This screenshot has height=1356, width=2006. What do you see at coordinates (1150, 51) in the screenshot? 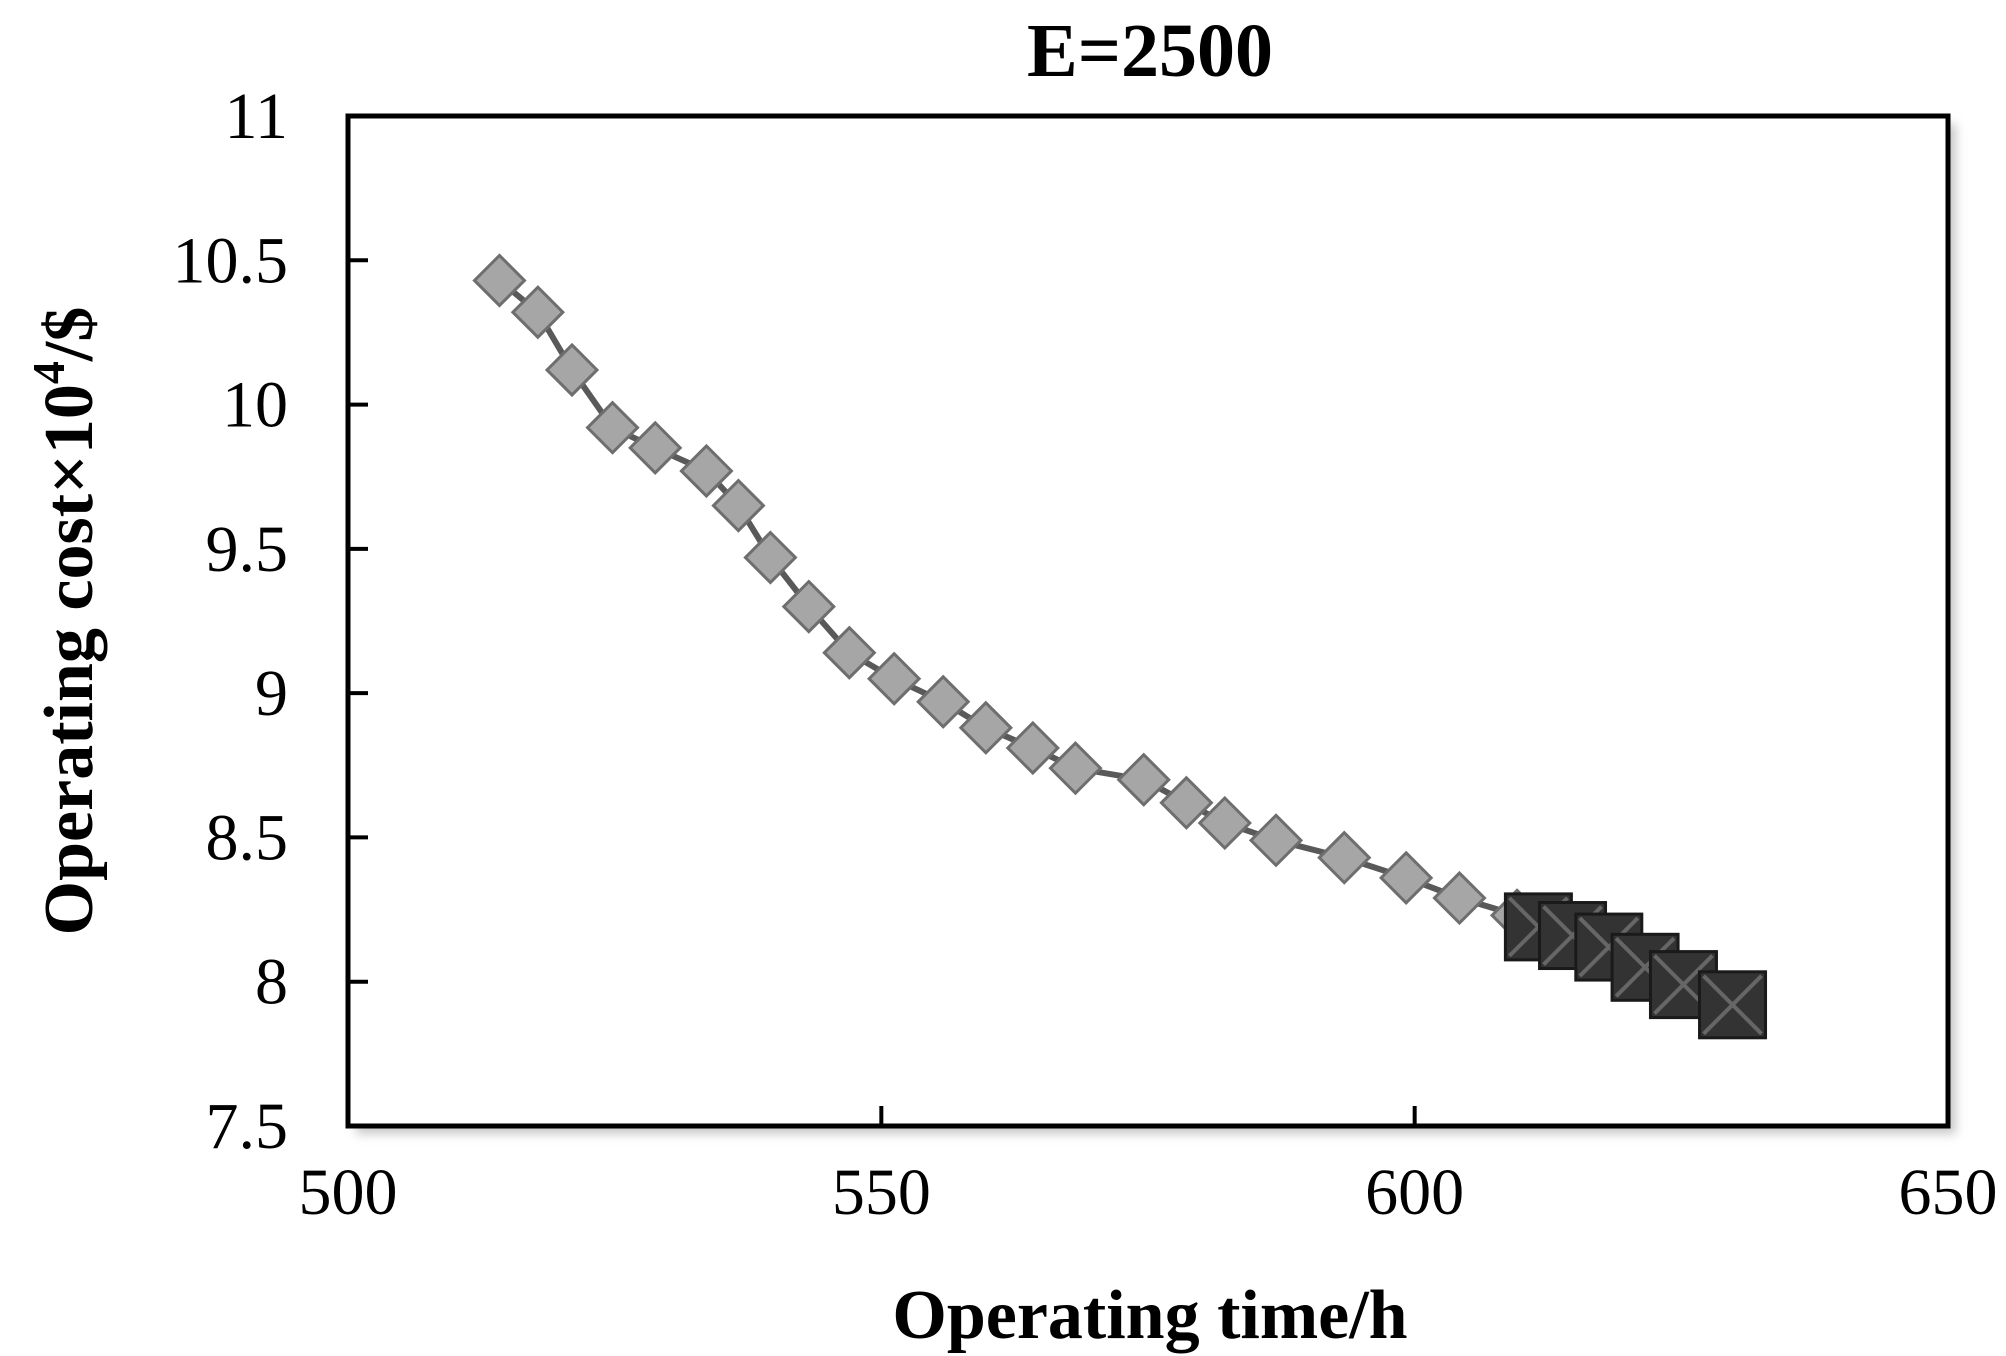
I see `chart-title: E=2500` at bounding box center [1150, 51].